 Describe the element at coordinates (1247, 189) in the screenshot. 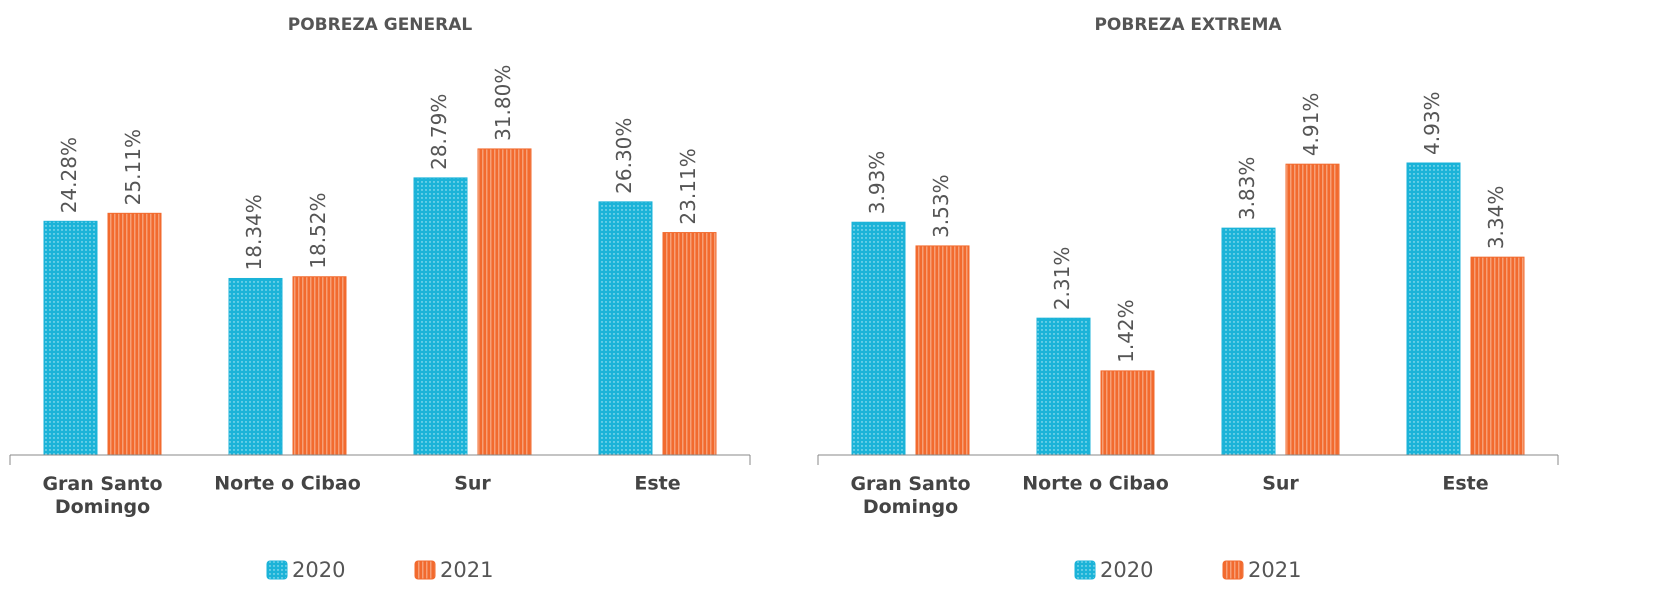

I see `value-label: 3.83%` at that location.